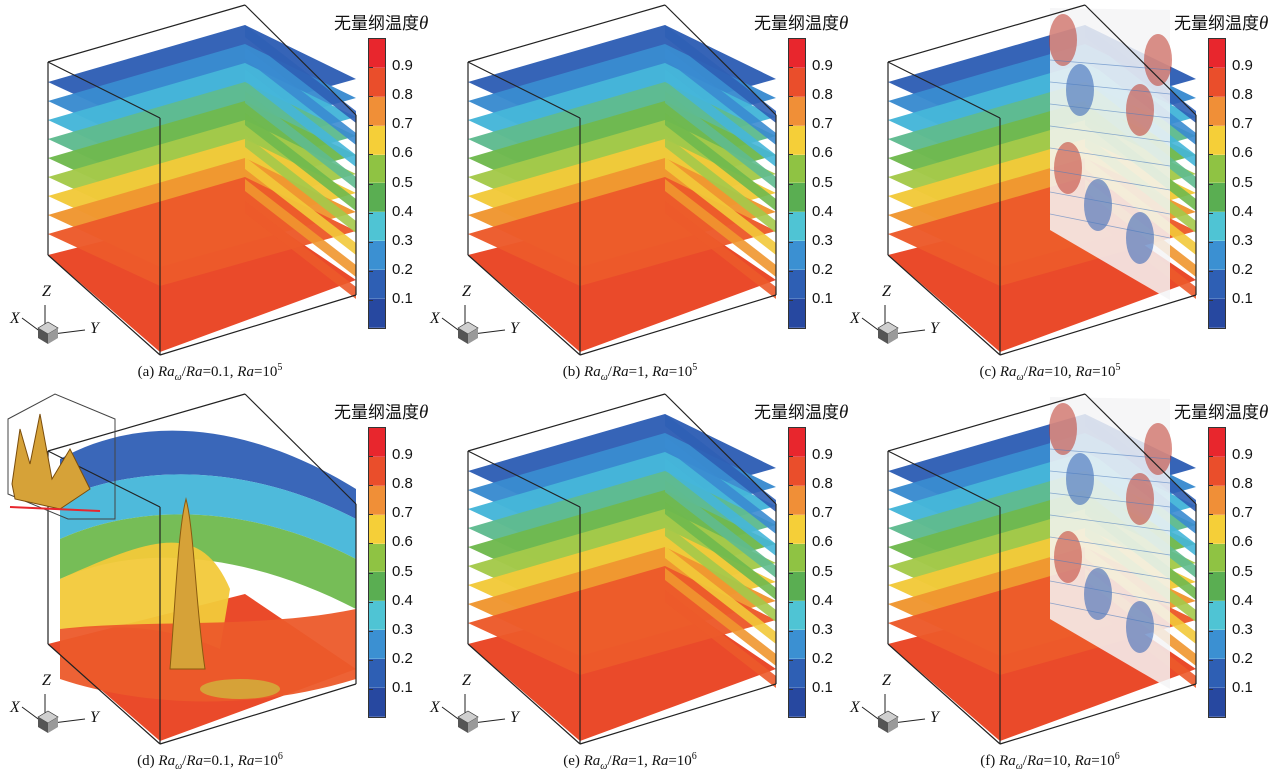 This screenshot has width=1280, height=779. I want to click on temperature-layer, so click(202, 231).